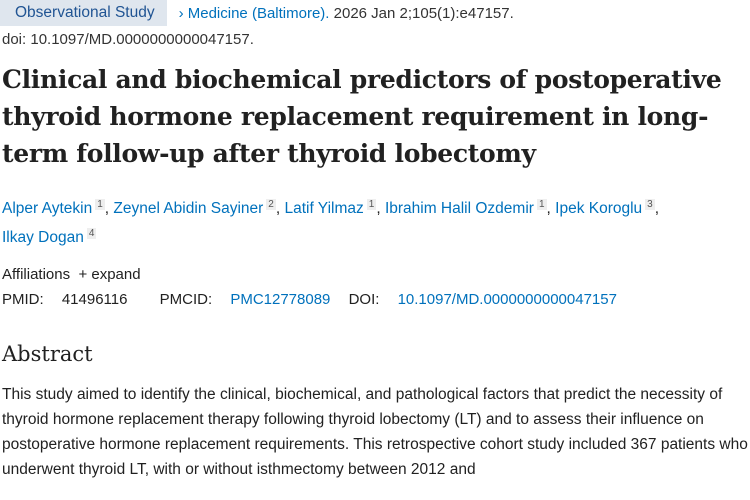  Describe the element at coordinates (83, 13) in the screenshot. I see `article-type-badge: Observational Study` at that location.